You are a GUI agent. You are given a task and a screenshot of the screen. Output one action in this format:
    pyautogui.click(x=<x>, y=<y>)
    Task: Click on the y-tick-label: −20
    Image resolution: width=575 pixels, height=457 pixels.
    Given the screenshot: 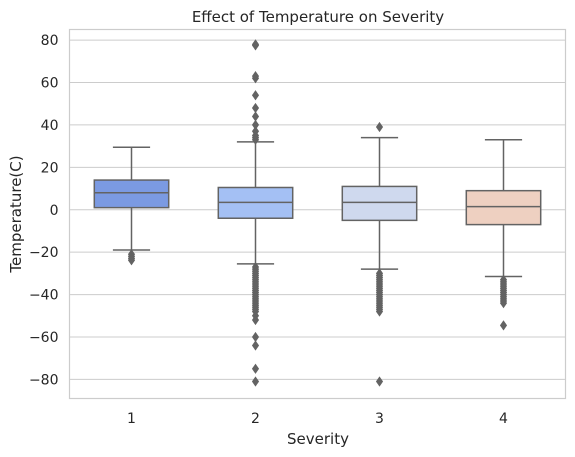 What is the action you would take?
    pyautogui.click(x=44, y=253)
    